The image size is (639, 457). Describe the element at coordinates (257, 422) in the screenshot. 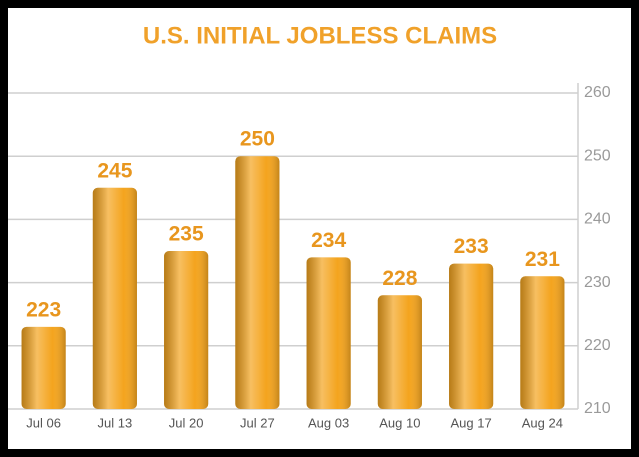

I see `x-tick-label: Jul 27` at that location.